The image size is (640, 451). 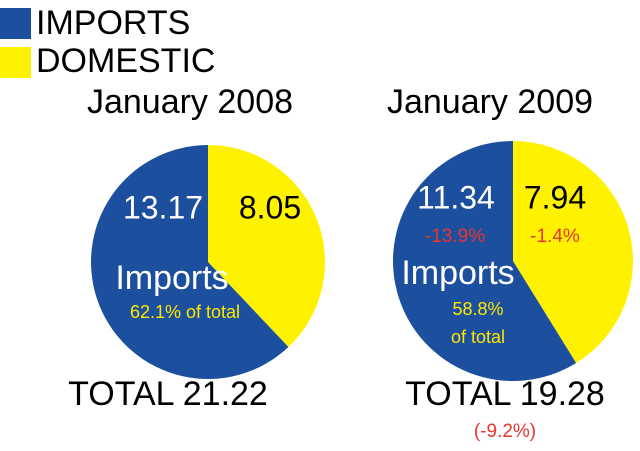 I want to click on data-label: 13.17, so click(x=163, y=207).